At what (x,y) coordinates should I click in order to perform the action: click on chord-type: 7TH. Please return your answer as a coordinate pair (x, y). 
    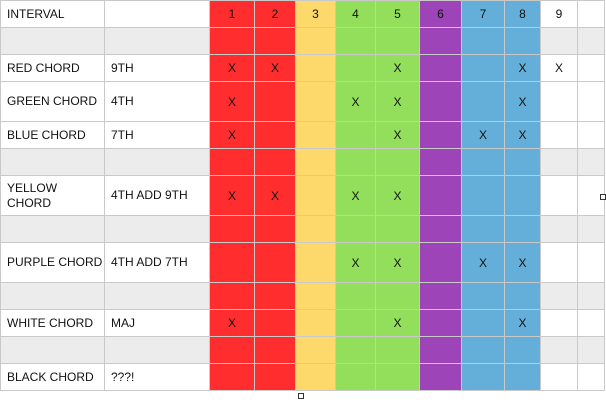
    Looking at the image, I should click on (157, 135).